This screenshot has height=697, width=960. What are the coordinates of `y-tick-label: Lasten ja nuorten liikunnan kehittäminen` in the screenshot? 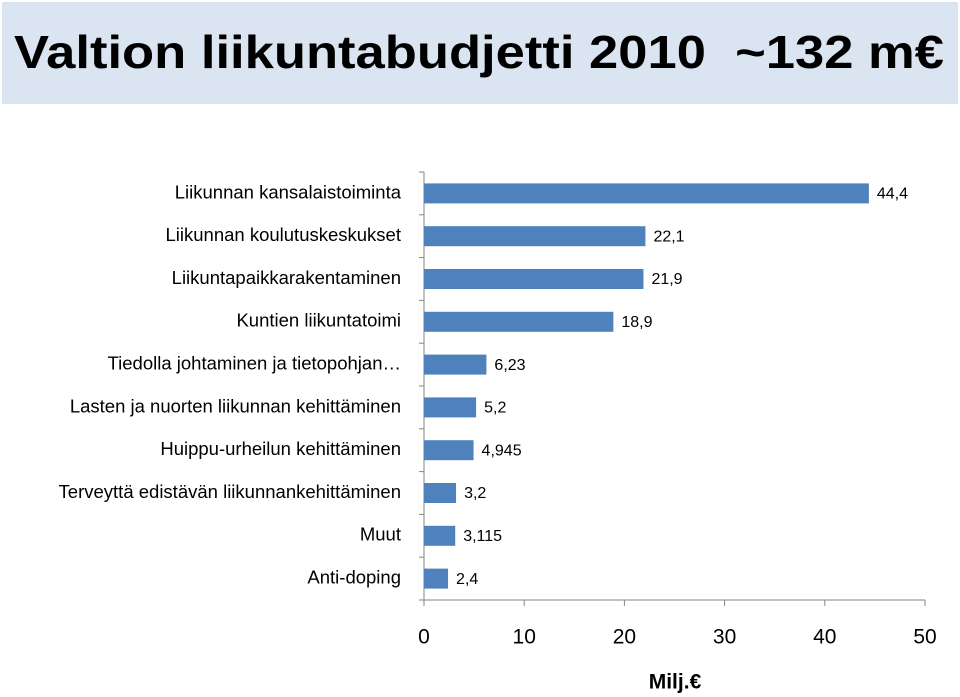 It's located at (235, 405).